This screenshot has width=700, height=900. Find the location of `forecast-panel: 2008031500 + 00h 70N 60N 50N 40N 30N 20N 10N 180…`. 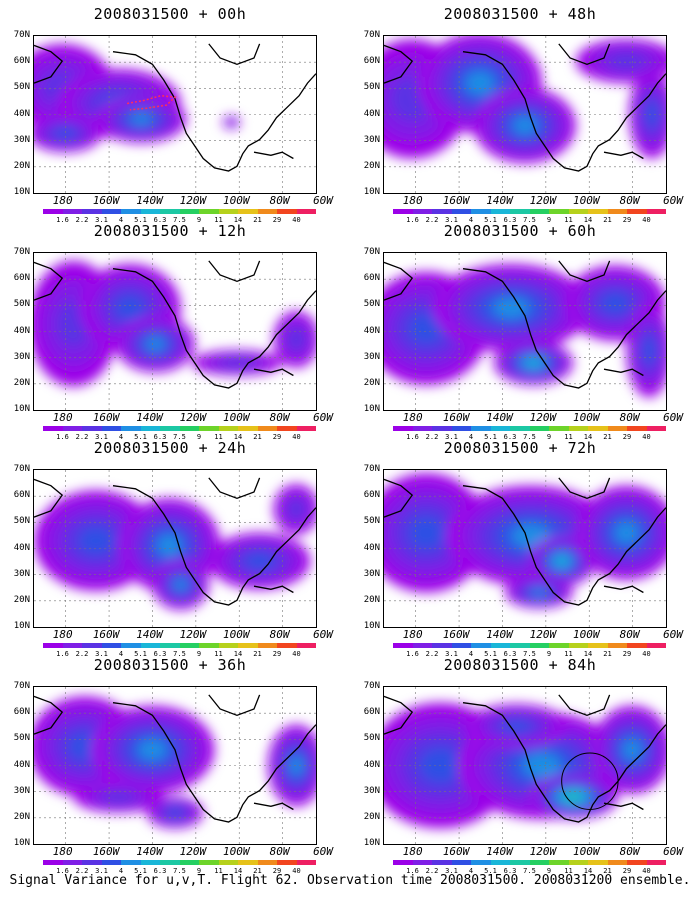

forecast-panel: 2008031500 + 00h 70N 60N 50N 40N 30N 20N 10N 180… is located at coordinates (170, 114).